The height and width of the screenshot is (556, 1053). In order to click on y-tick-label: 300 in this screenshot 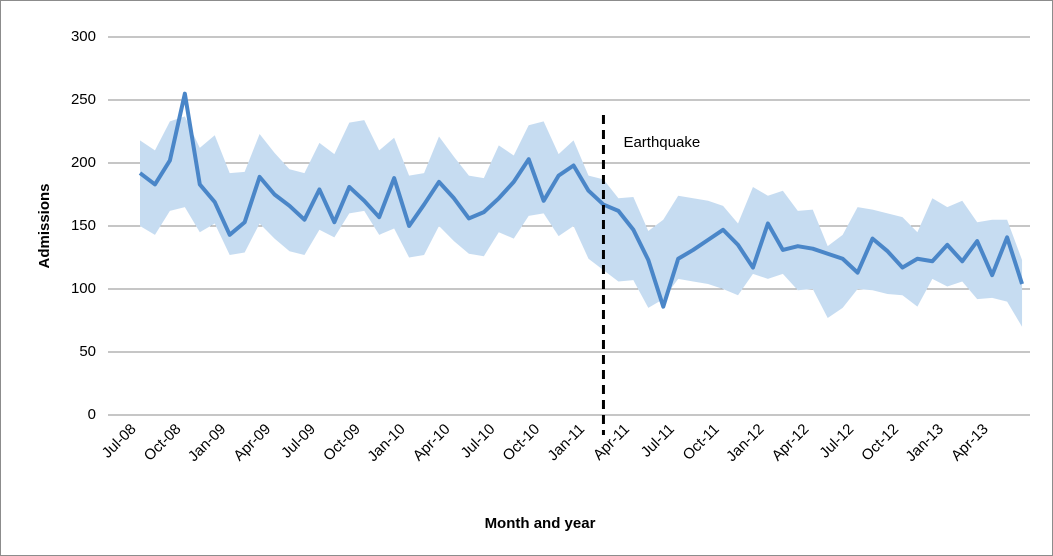, I will do `click(83, 36)`.